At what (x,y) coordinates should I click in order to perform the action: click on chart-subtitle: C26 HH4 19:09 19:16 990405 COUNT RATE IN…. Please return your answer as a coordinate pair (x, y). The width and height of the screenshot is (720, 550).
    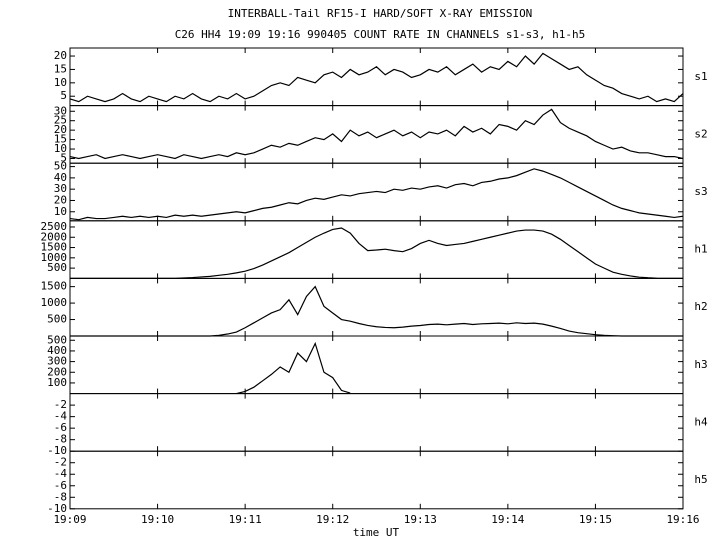
    Looking at the image, I should click on (380, 34).